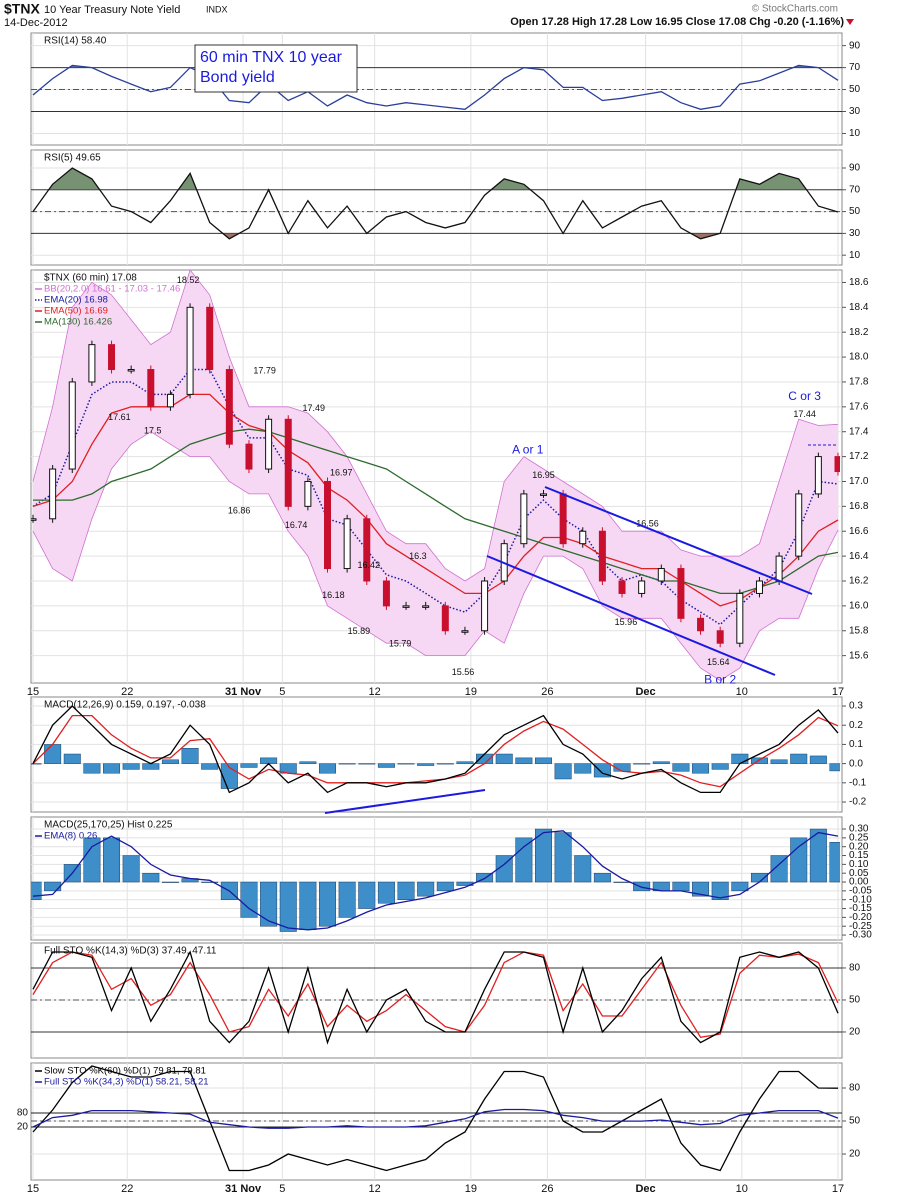  Describe the element at coordinates (859, 855) in the screenshot. I see `y-tick-label: 0.15` at that location.